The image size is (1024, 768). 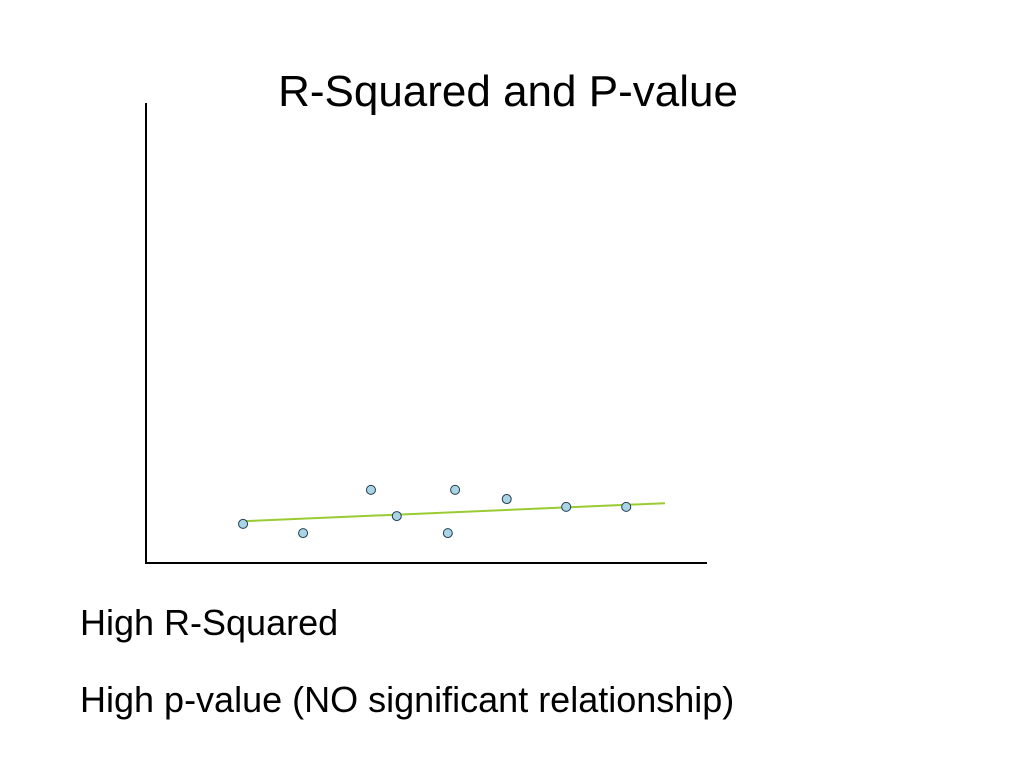 I want to click on annotation: High R-Squared, so click(x=209, y=622).